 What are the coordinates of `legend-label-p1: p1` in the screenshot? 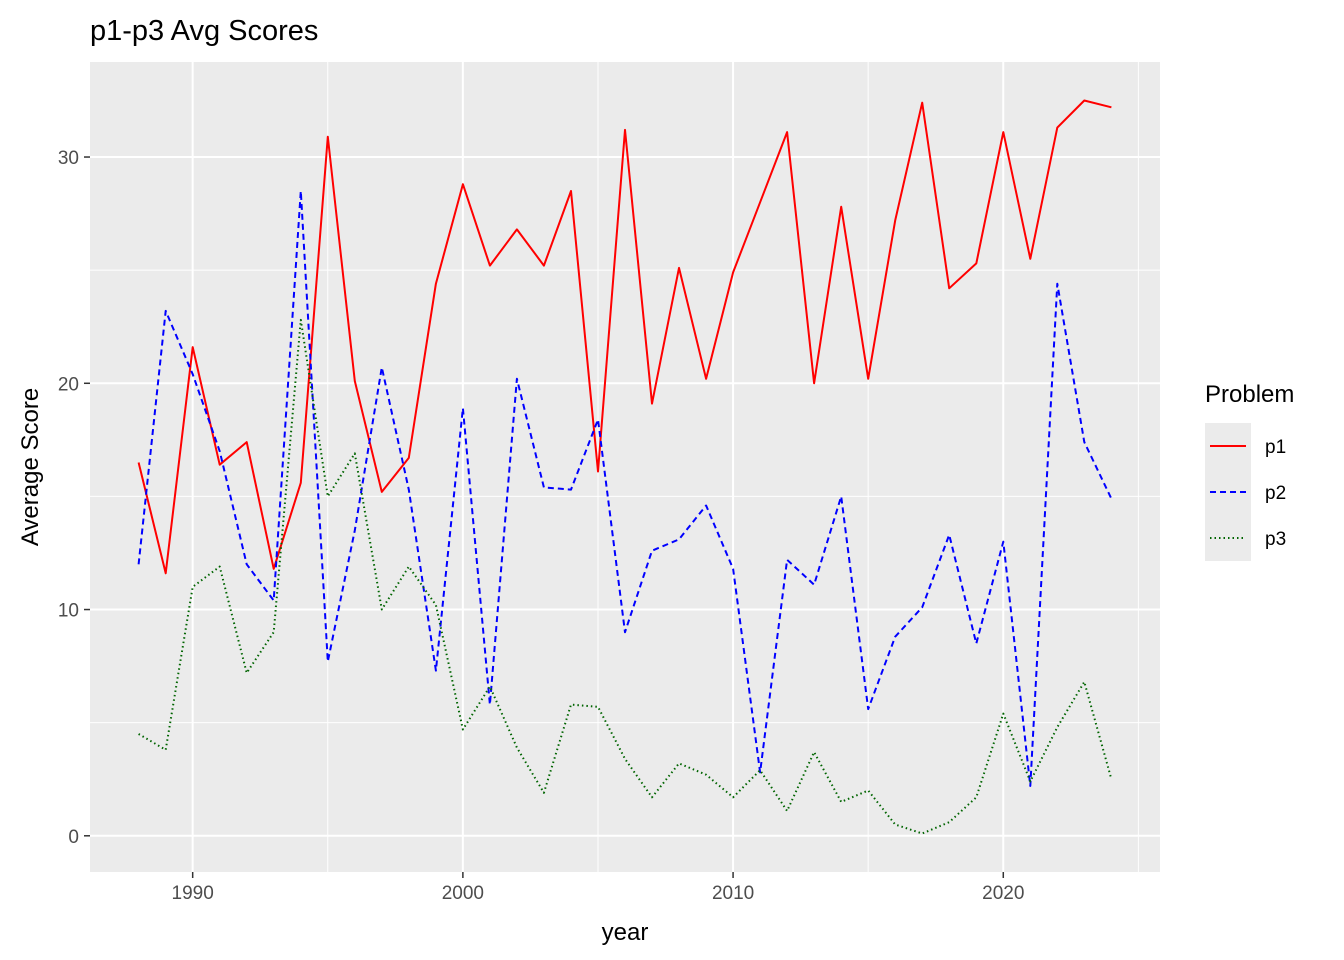 It's located at (1275, 447).